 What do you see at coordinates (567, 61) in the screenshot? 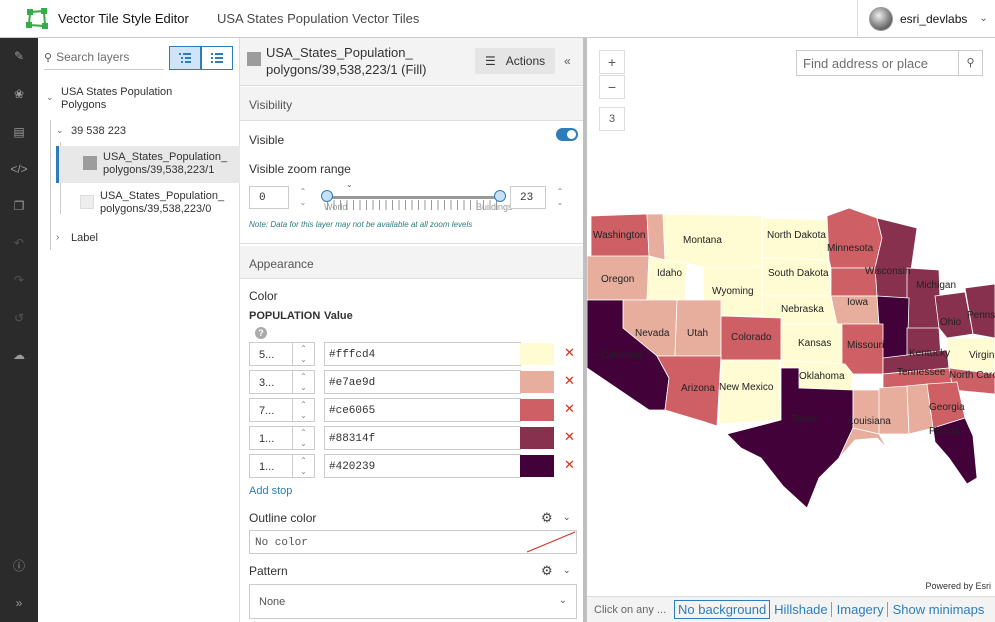
I see `collapse-icon: «` at bounding box center [567, 61].